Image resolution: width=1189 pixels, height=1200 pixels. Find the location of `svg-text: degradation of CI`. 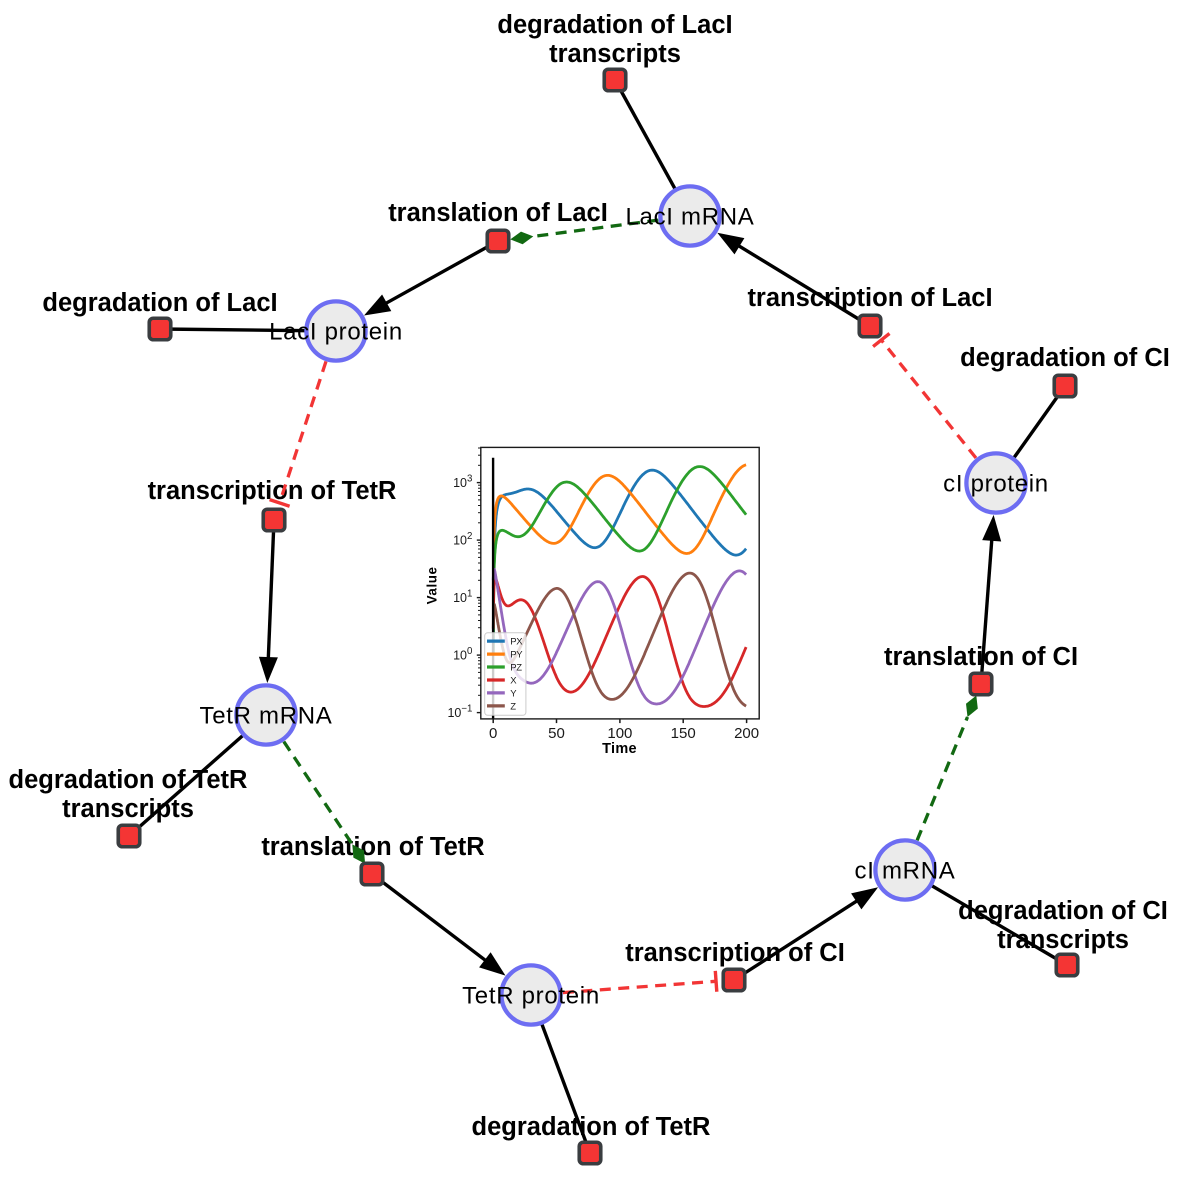

svg-text: degradation of CI is located at coordinates (1065, 358).